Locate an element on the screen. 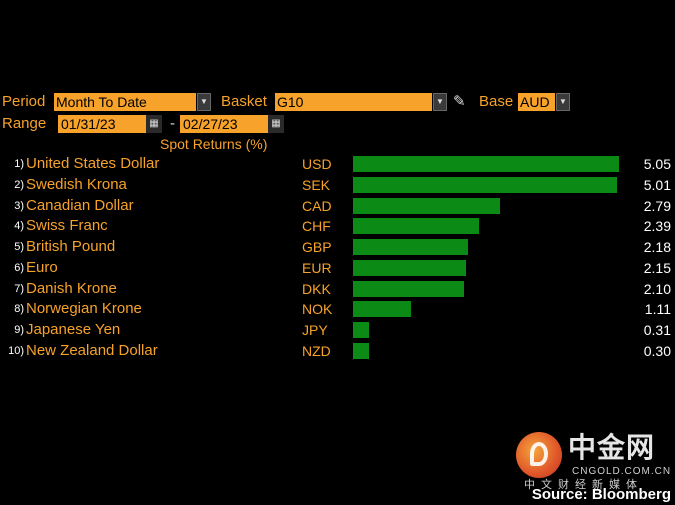 Image resolution: width=675 pixels, height=505 pixels. return-value: 5.05 is located at coordinates (657, 164).